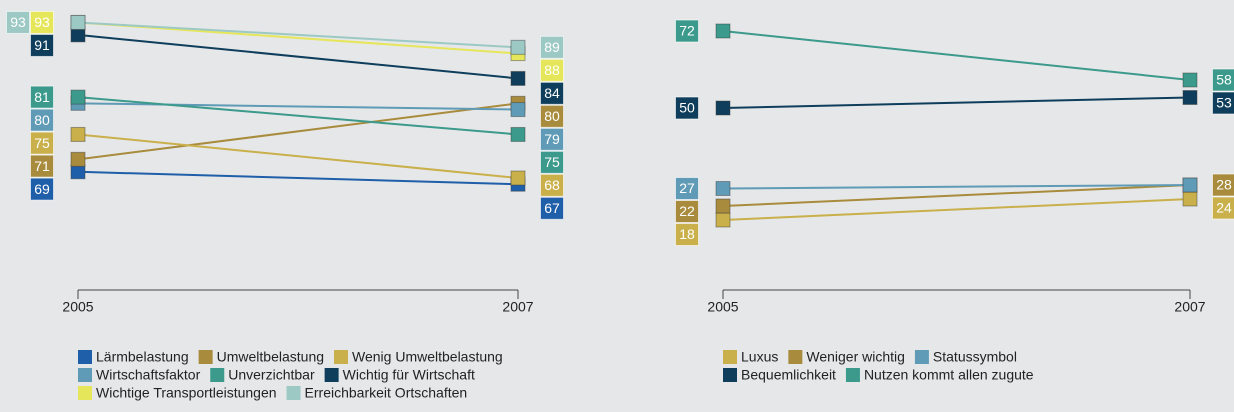  I want to click on value-label: 22, so click(687, 211).